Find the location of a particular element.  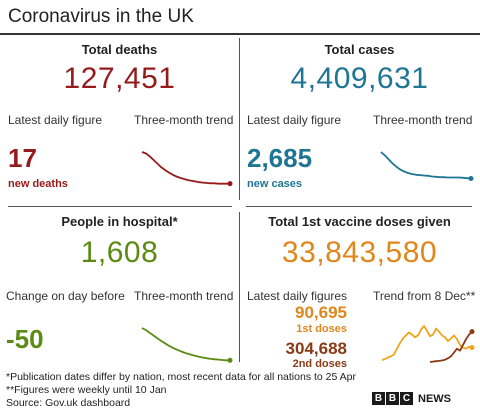

vaccine-first-trend-line is located at coordinates (427, 343).